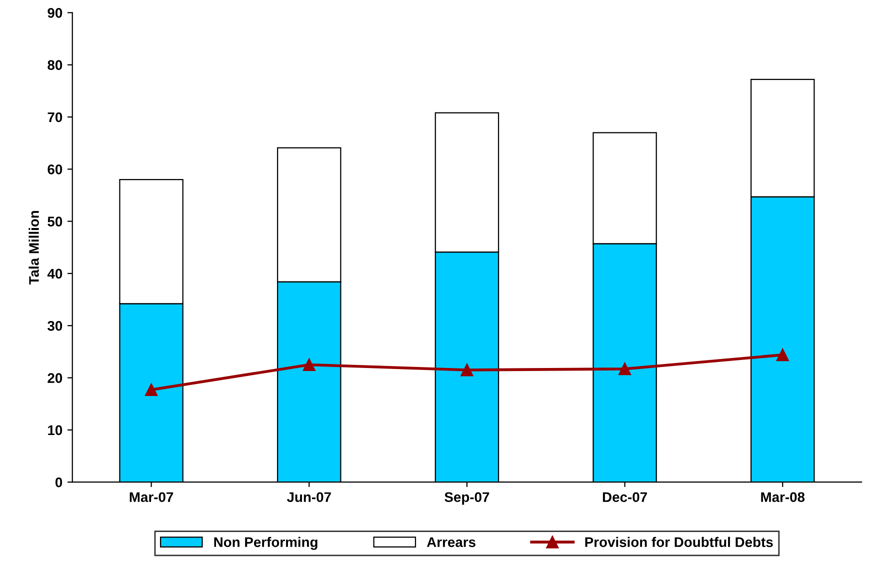  I want to click on y-tick-label: 10, so click(55, 430).